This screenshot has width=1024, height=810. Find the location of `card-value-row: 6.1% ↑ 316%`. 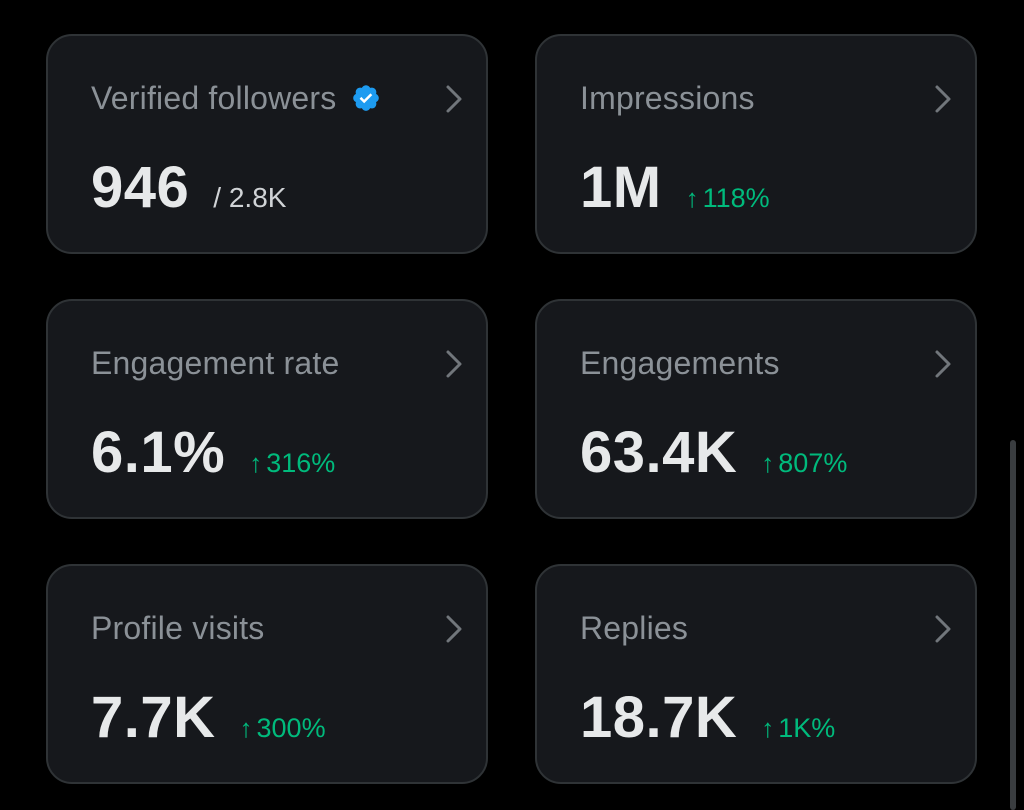

card-value-row: 6.1% ↑ 316% is located at coordinates (213, 454).